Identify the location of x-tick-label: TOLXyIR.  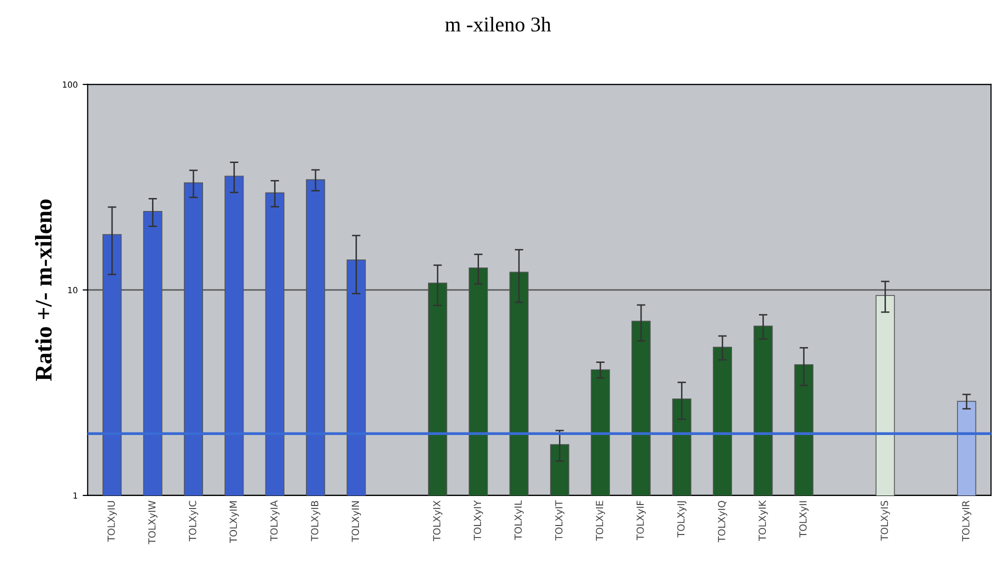
(967, 521).